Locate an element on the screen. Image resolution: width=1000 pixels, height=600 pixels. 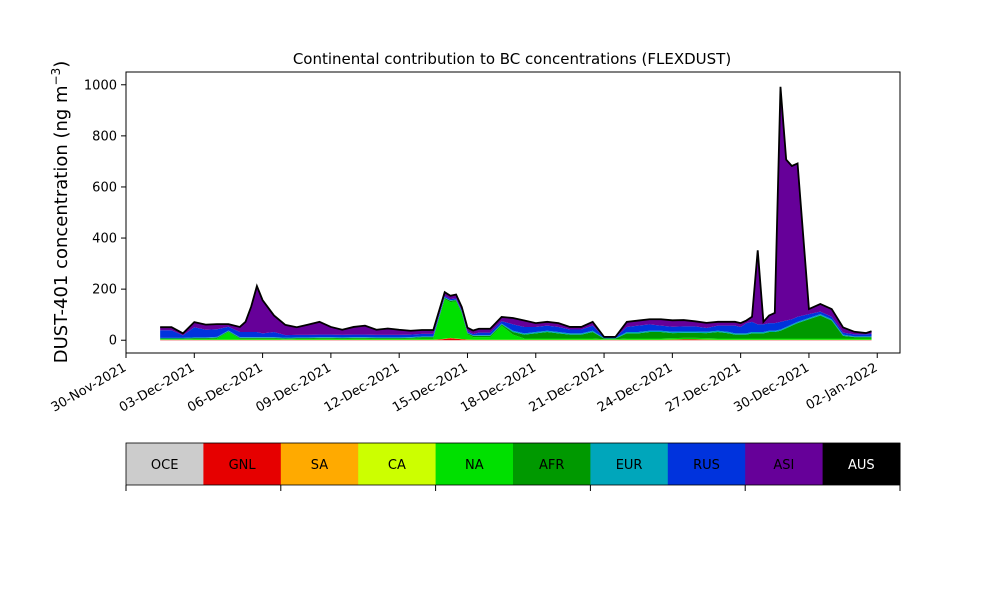
x-tick-label: 30-Nov-2021 is located at coordinates (89, 387).